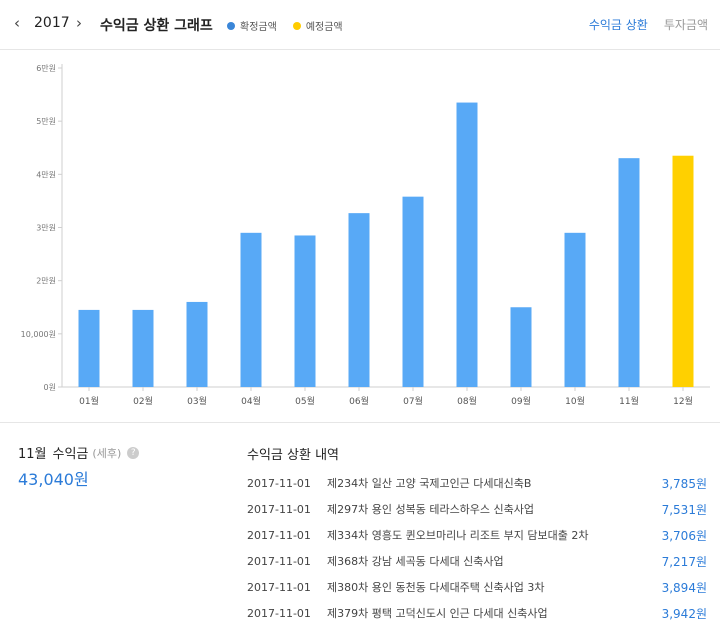  What do you see at coordinates (52, 23) in the screenshot?
I see `year-label: 2017` at bounding box center [52, 23].